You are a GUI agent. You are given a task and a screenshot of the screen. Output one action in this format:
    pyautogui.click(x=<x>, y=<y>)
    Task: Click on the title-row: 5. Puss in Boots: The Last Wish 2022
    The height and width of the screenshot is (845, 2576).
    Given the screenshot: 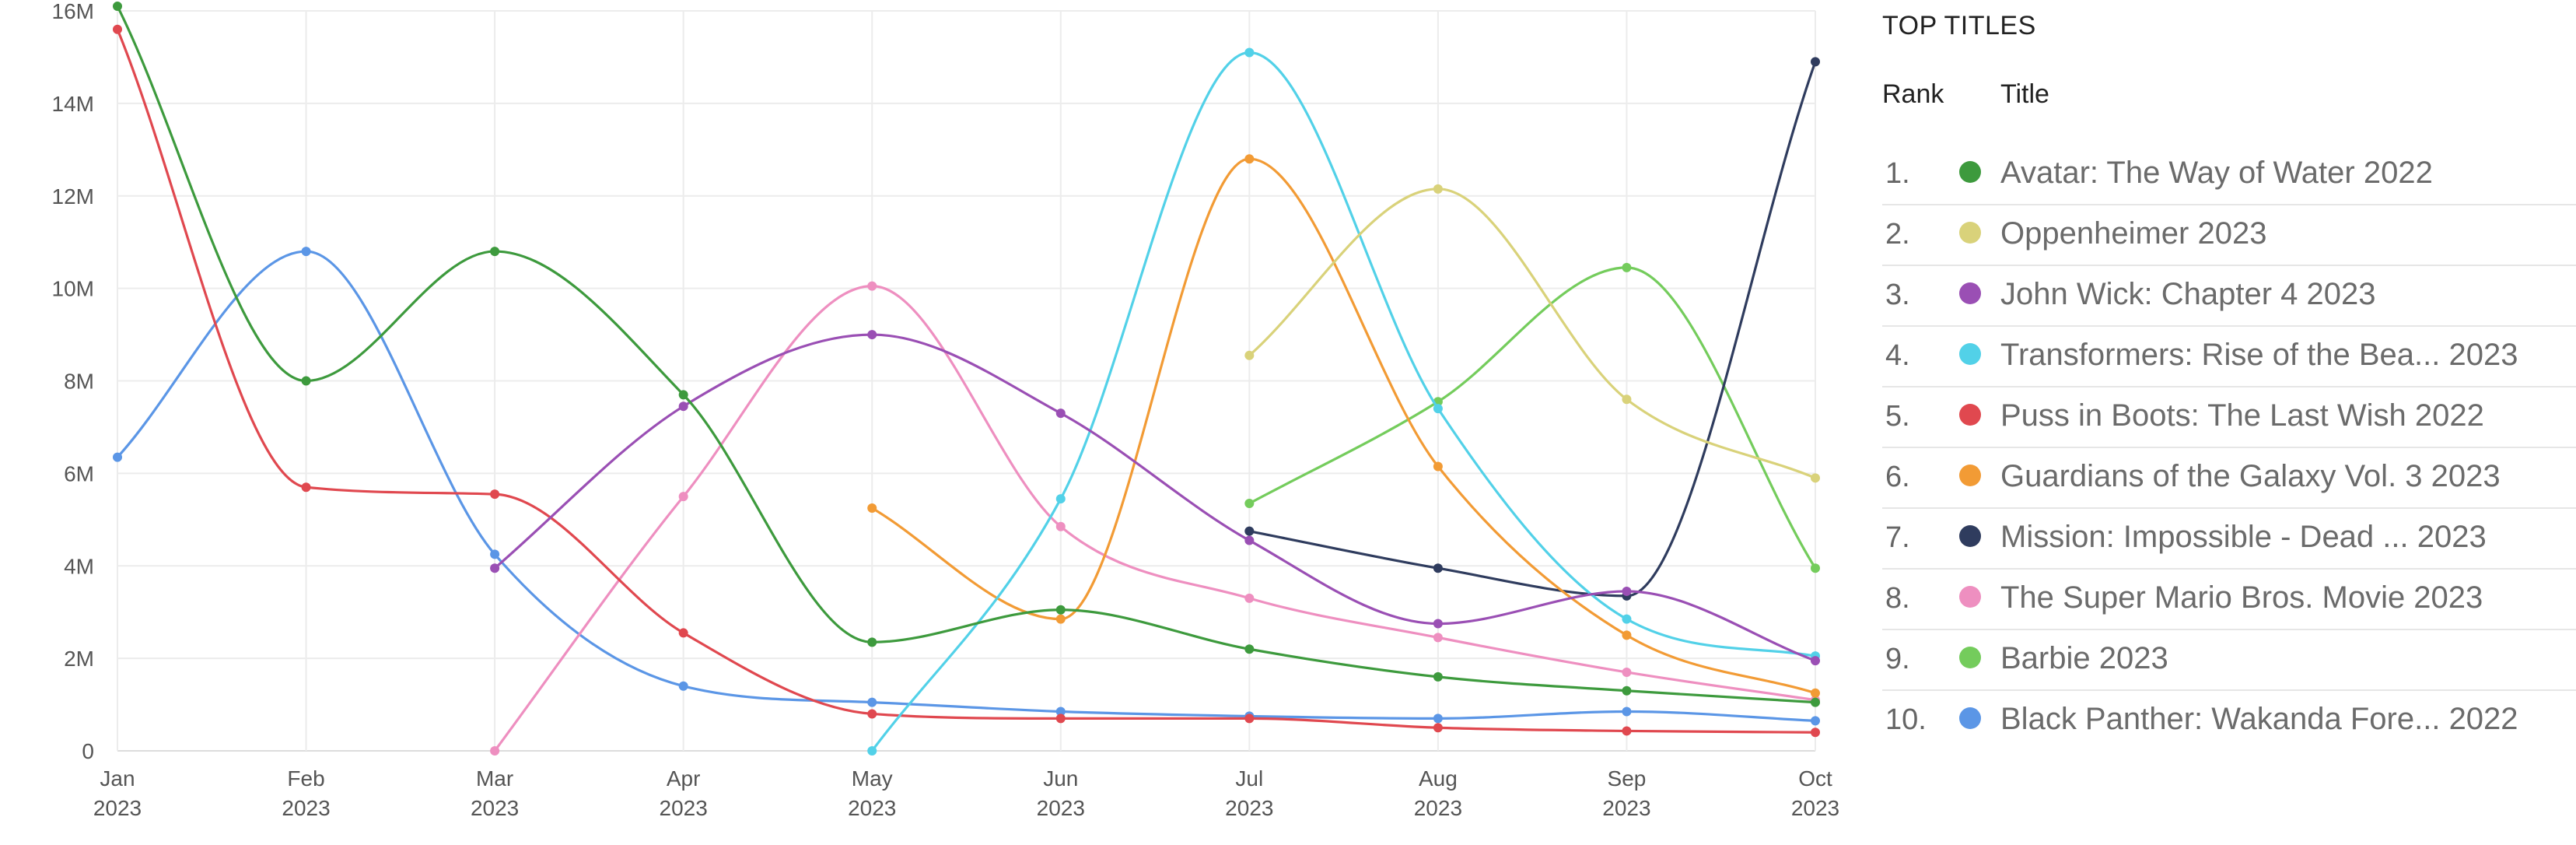 What is the action you would take?
    pyautogui.click(x=2229, y=417)
    